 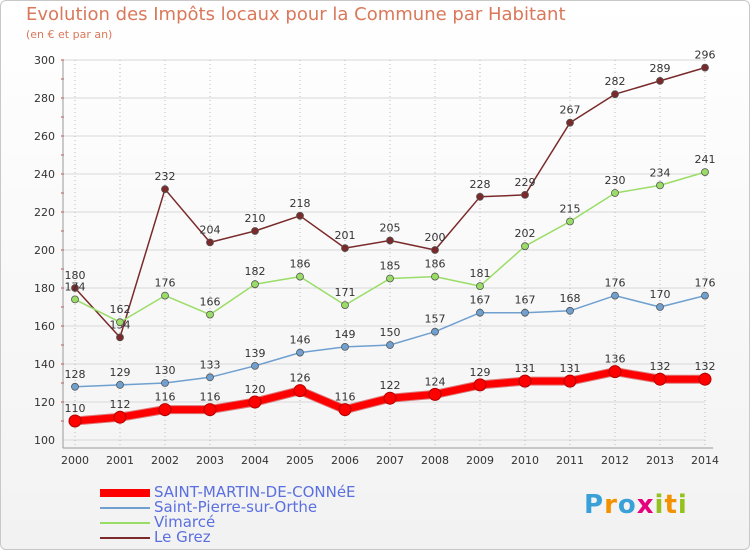 I want to click on data-label: 132, so click(x=705, y=366).